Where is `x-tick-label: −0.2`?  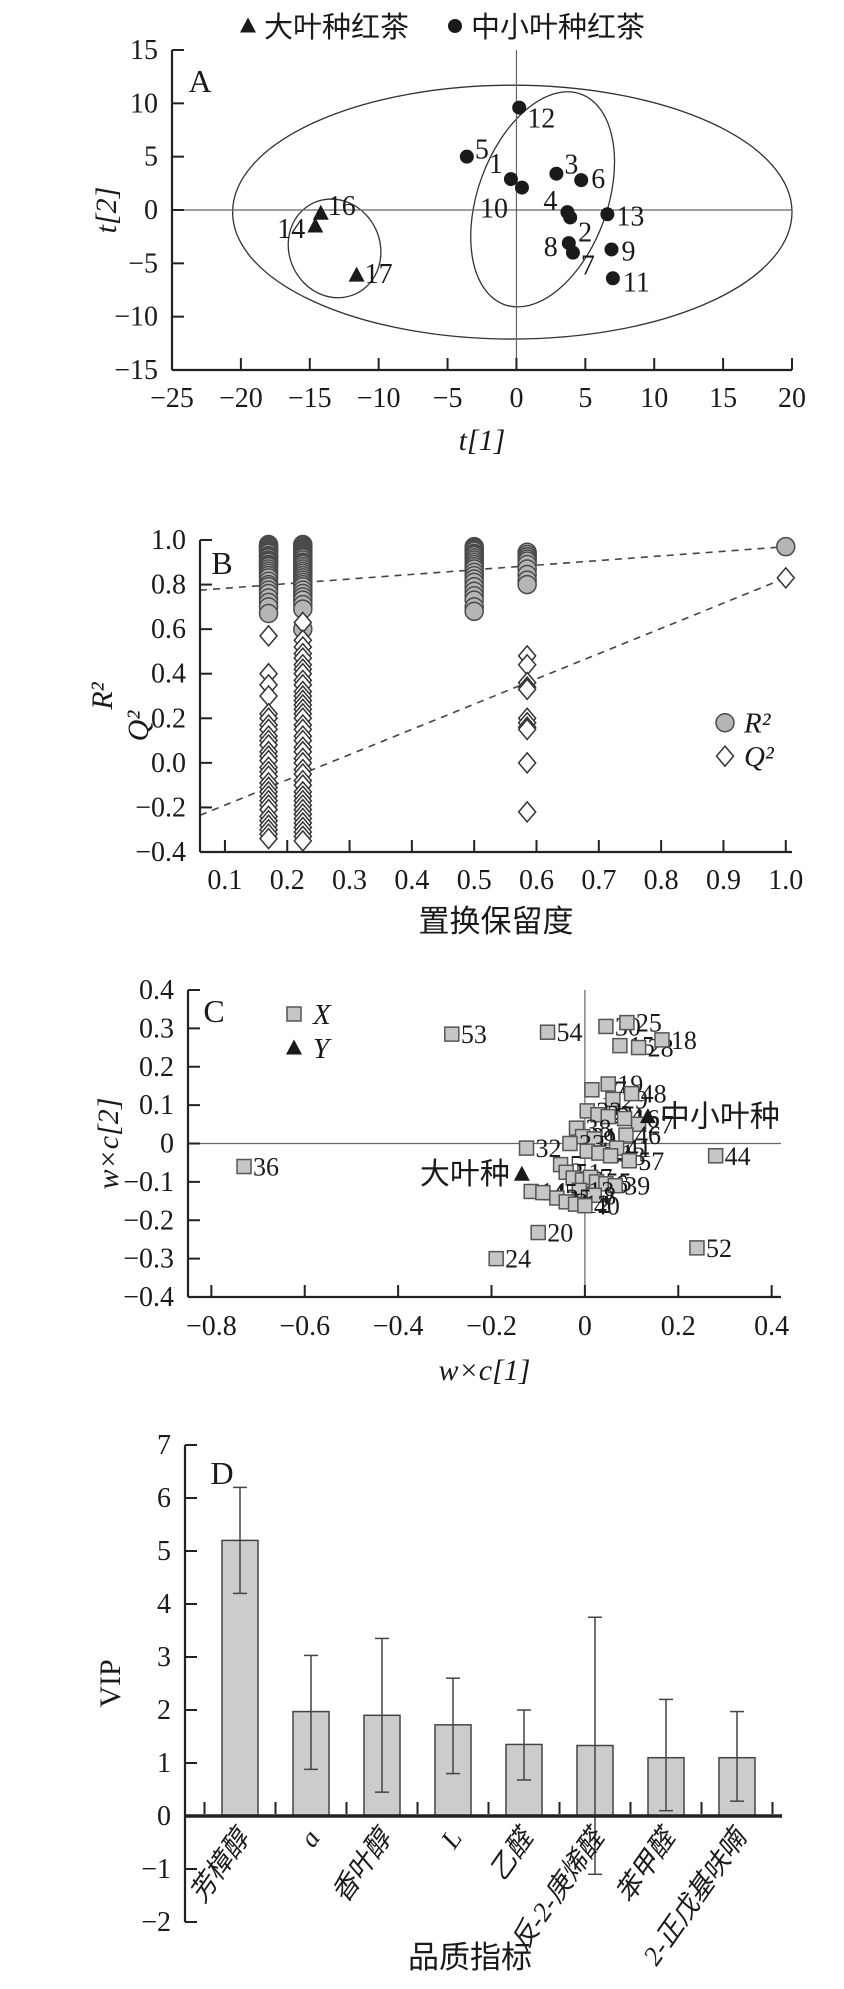 x-tick-label: −0.2 is located at coordinates (491, 1326).